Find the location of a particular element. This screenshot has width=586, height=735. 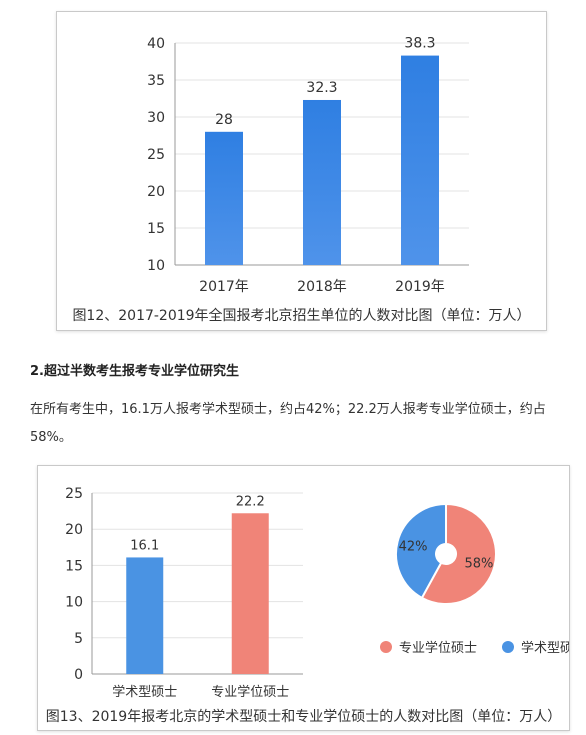

pie-label: 58% is located at coordinates (478, 563).